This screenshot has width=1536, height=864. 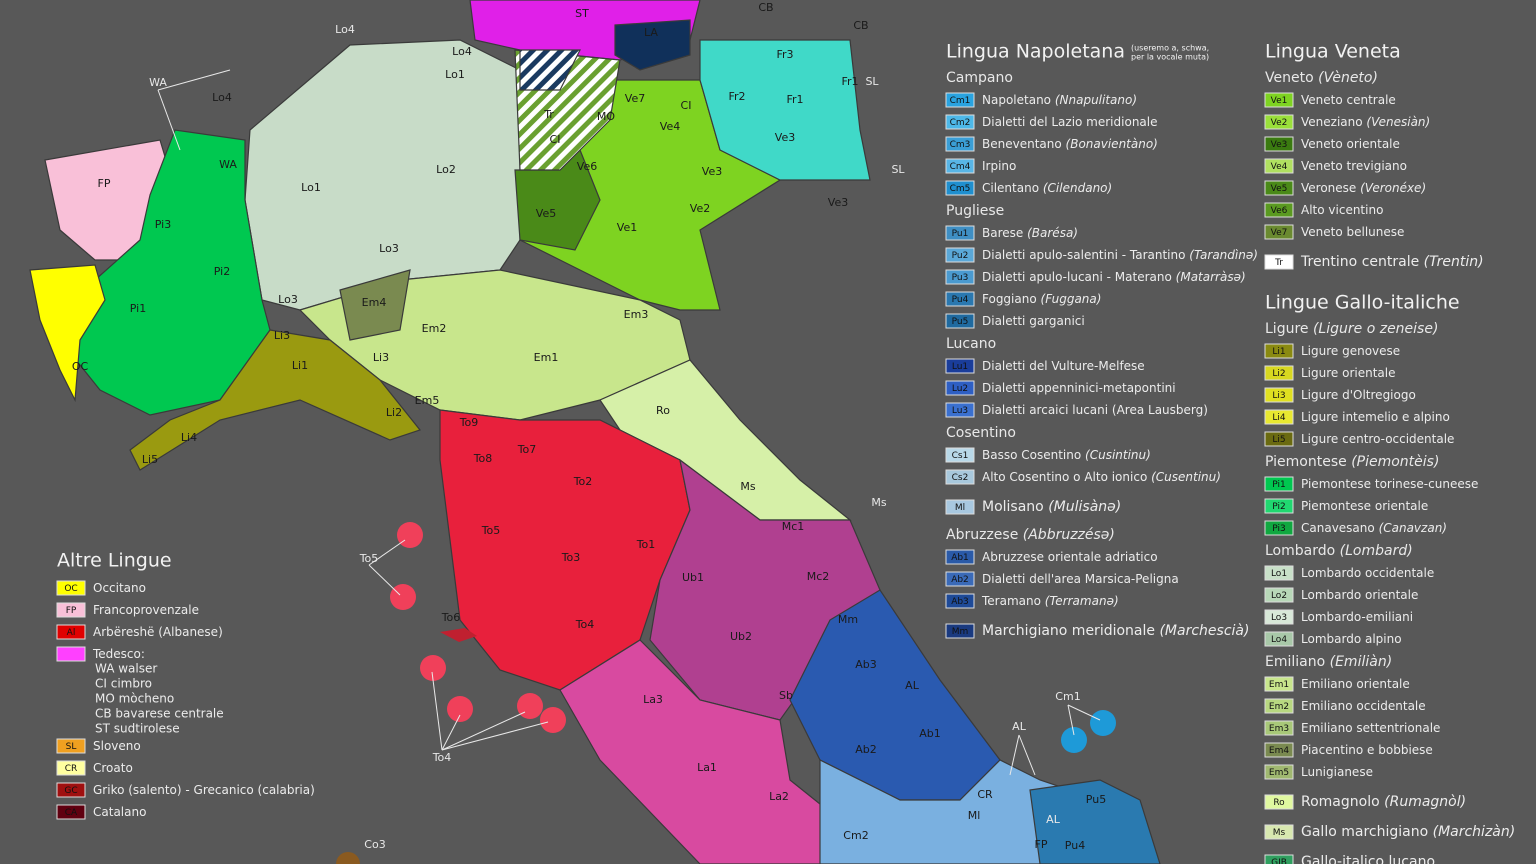 What do you see at coordinates (1352, 462) in the screenshot?
I see `legend-subtitle: Piemontese (Piemontèis)` at bounding box center [1352, 462].